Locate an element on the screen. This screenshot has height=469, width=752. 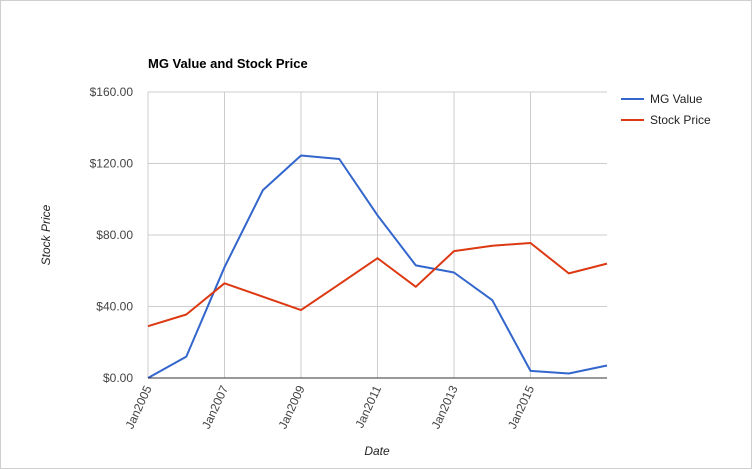
y-tick-label-1: $40.00 is located at coordinates (114, 307).